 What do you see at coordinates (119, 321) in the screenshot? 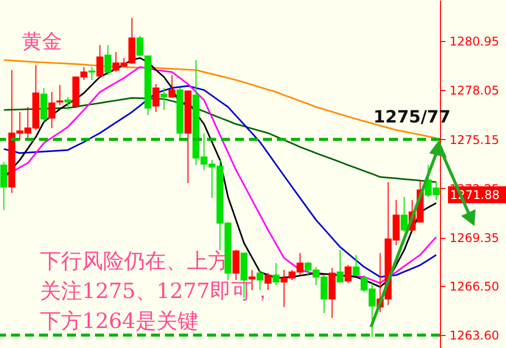
I see `annotation: 下方1264是关键` at bounding box center [119, 321].